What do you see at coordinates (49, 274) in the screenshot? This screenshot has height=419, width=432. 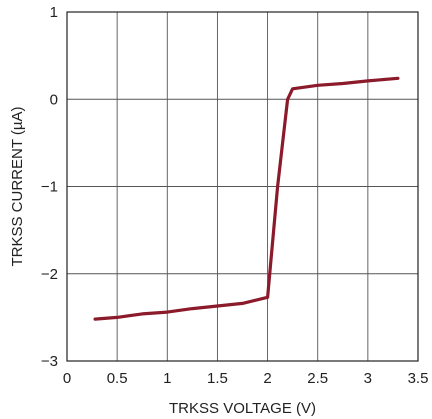 I see `y-tick-label: −2` at bounding box center [49, 274].